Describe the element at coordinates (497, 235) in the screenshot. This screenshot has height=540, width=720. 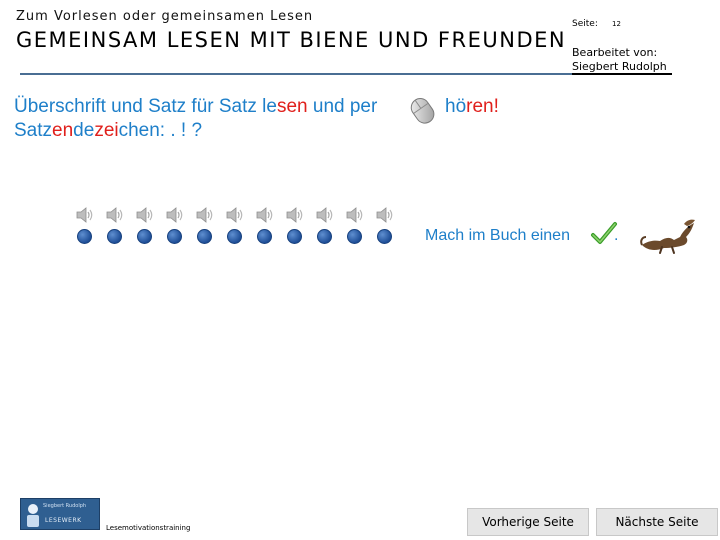
I see `book-instruction: Mach im Buch einen` at that location.